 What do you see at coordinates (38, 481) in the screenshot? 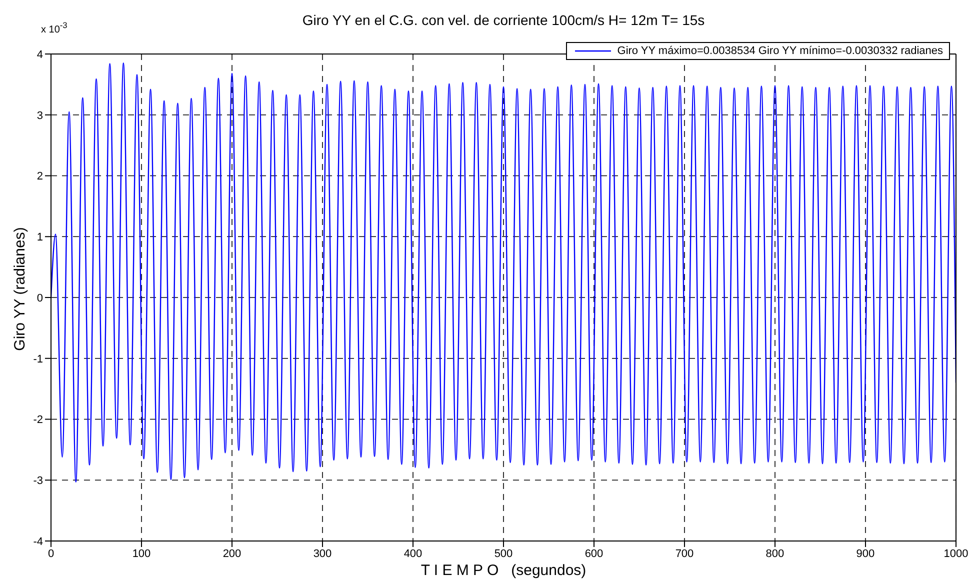
I see `y-tick-label: -3` at bounding box center [38, 481].